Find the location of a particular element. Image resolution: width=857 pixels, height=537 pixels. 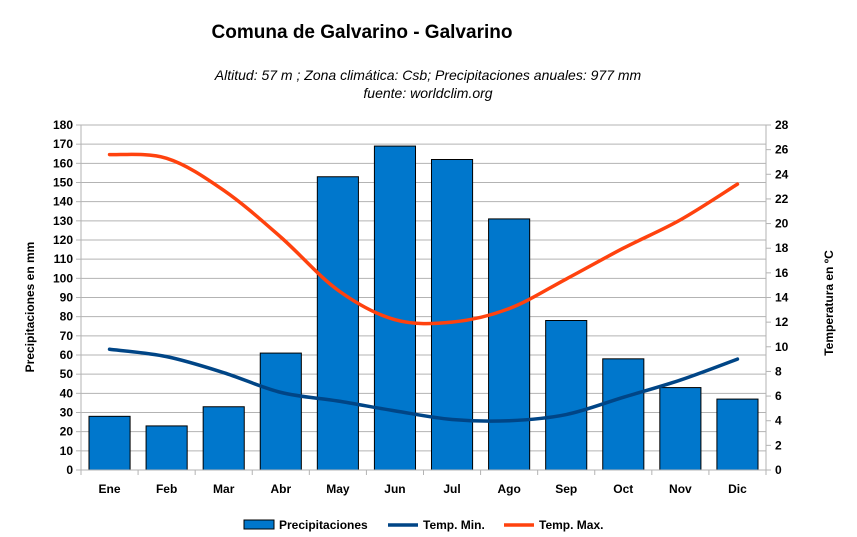

legend-label: Precipitaciones is located at coordinates (323, 525).